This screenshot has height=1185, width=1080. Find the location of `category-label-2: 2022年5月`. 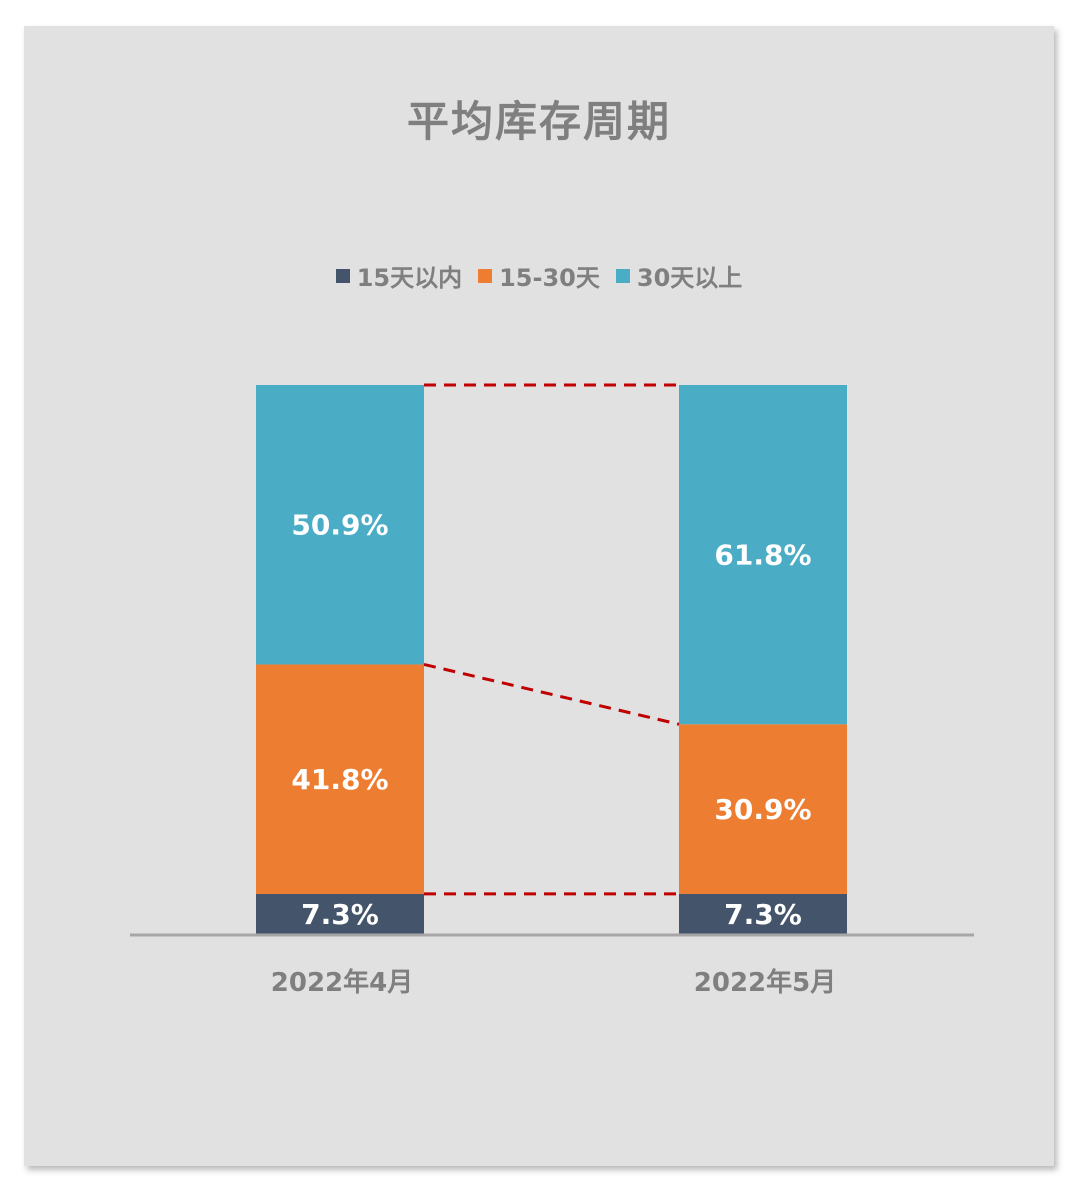

category-label-2: 2022年5月 is located at coordinates (765, 982).